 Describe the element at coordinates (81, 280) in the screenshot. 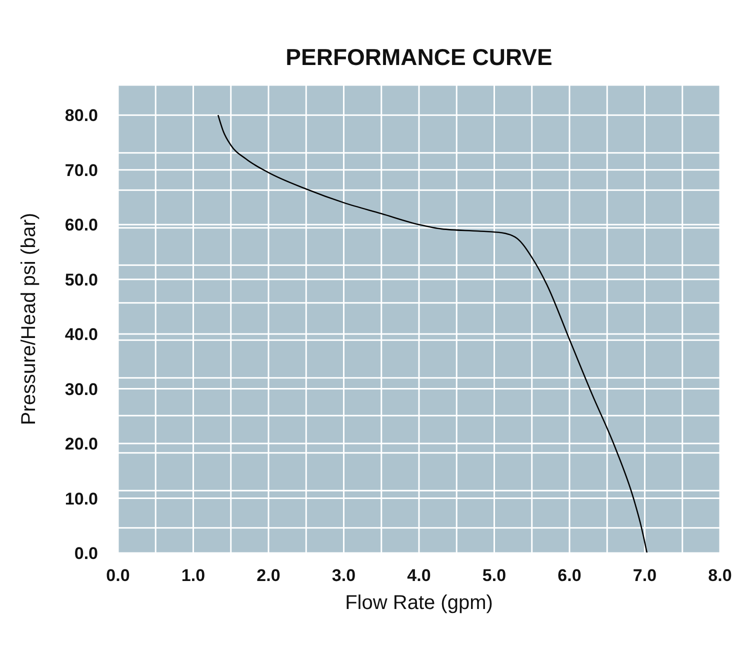

I see `y-tick-label: 50.0` at that location.